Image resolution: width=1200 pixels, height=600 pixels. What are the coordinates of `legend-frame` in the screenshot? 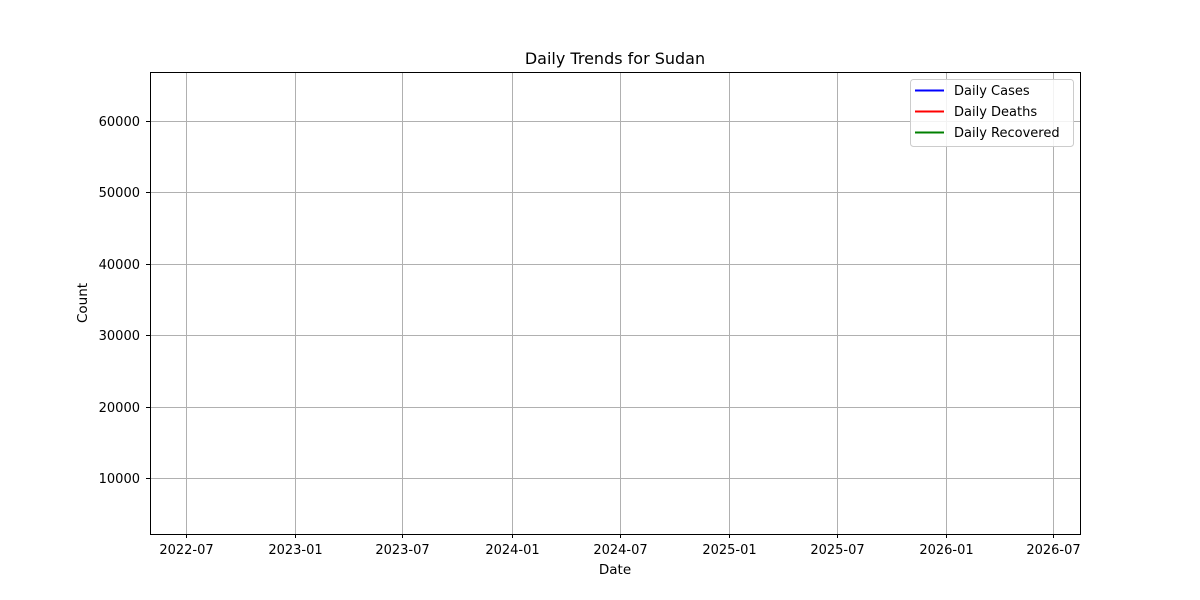 It's located at (992, 113).